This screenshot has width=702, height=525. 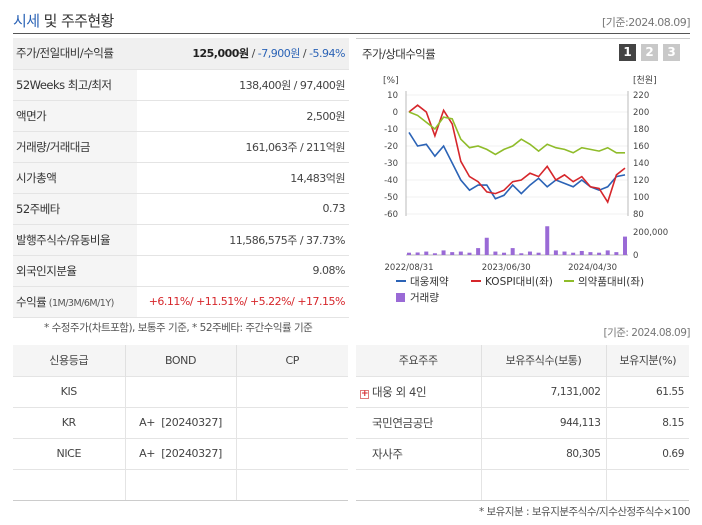 What do you see at coordinates (80, 303) in the screenshot?
I see `returns-periods: (1M/3M/6M/1Y)` at bounding box center [80, 303].